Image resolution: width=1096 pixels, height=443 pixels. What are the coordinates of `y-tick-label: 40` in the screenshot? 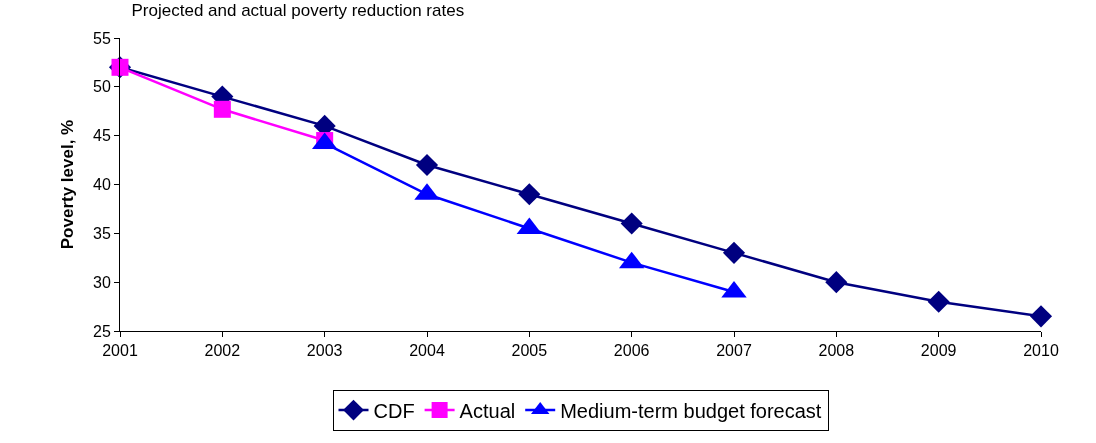 It's located at (102, 185).